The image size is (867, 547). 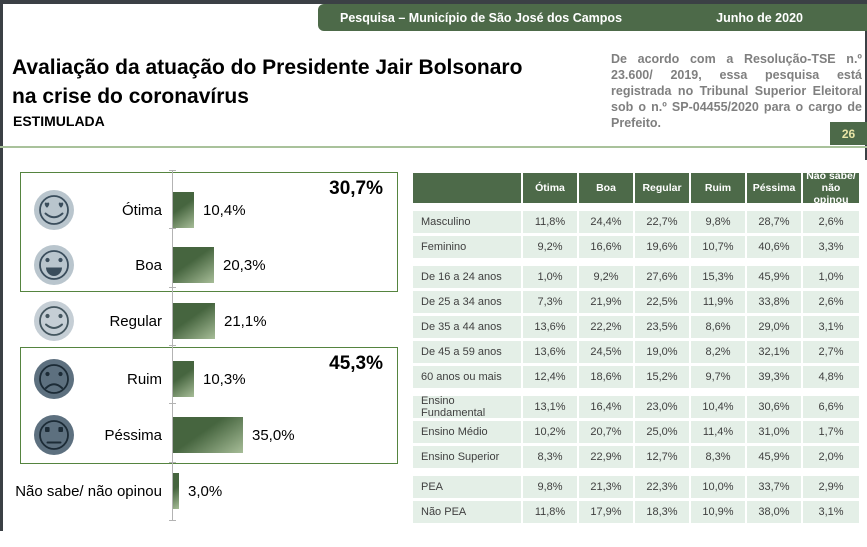 What do you see at coordinates (550, 327) in the screenshot?
I see `table-value-cell: 13,6%` at bounding box center [550, 327].